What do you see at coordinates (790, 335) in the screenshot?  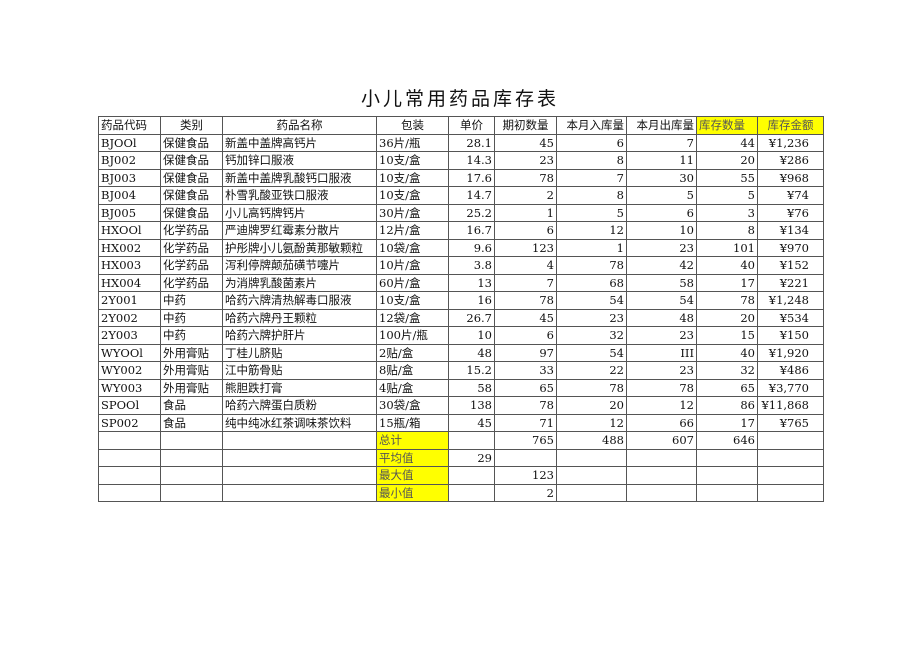 I see `cell-stock-value: ¥150` at bounding box center [790, 335].